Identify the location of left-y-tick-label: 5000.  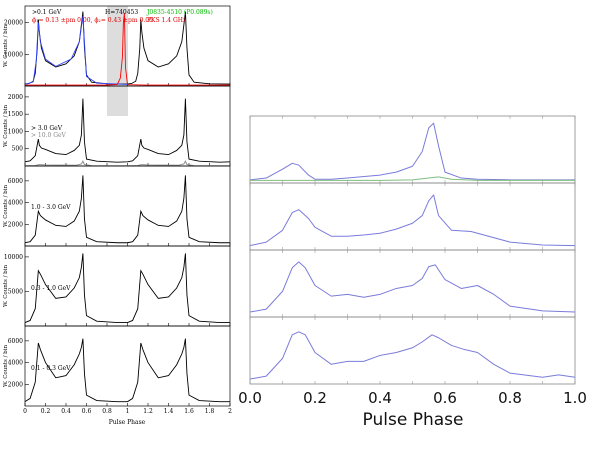
(15, 291).